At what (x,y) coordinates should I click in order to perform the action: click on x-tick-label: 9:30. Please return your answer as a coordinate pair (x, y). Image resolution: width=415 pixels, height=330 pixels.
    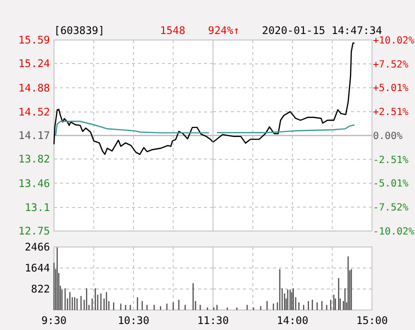
    Looking at the image, I should click on (54, 321).